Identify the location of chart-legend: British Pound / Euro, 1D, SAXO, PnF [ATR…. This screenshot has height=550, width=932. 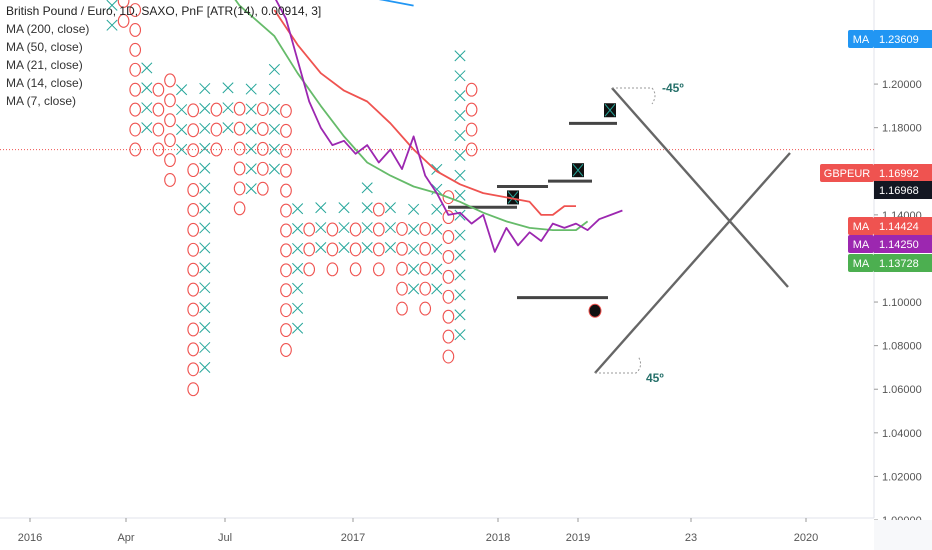
(163, 56).